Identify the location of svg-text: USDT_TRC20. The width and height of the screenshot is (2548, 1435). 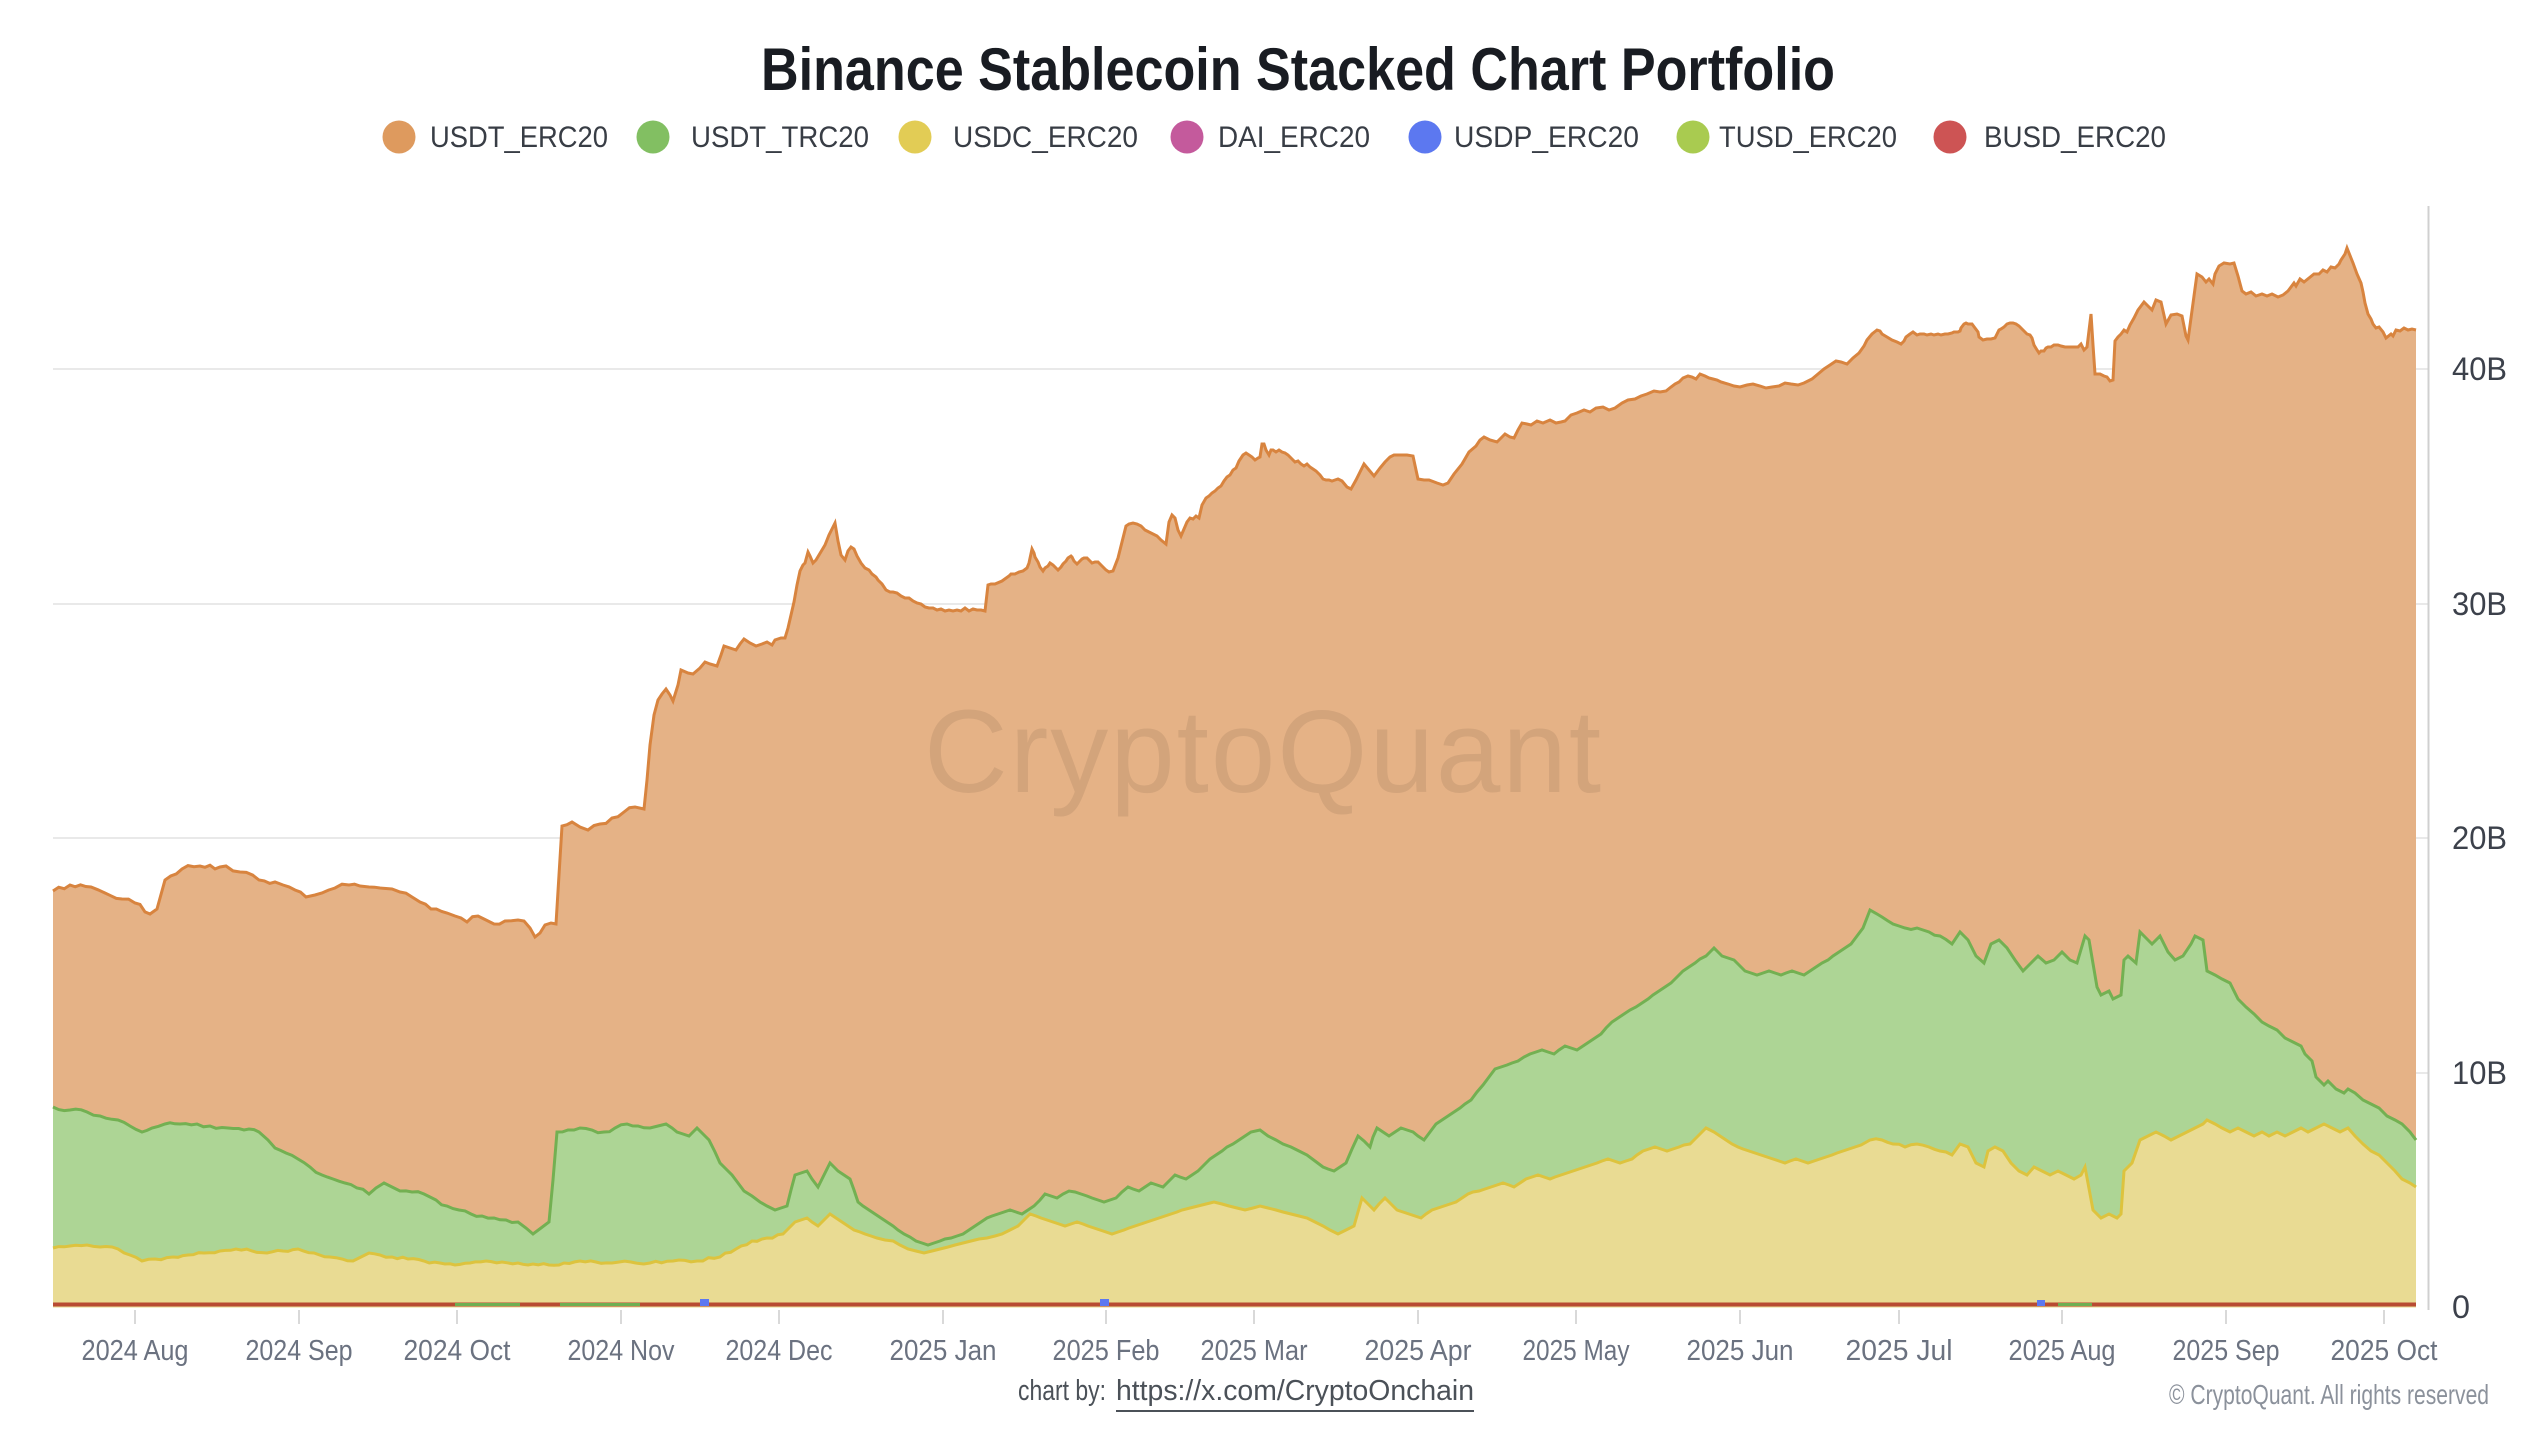
(780, 137).